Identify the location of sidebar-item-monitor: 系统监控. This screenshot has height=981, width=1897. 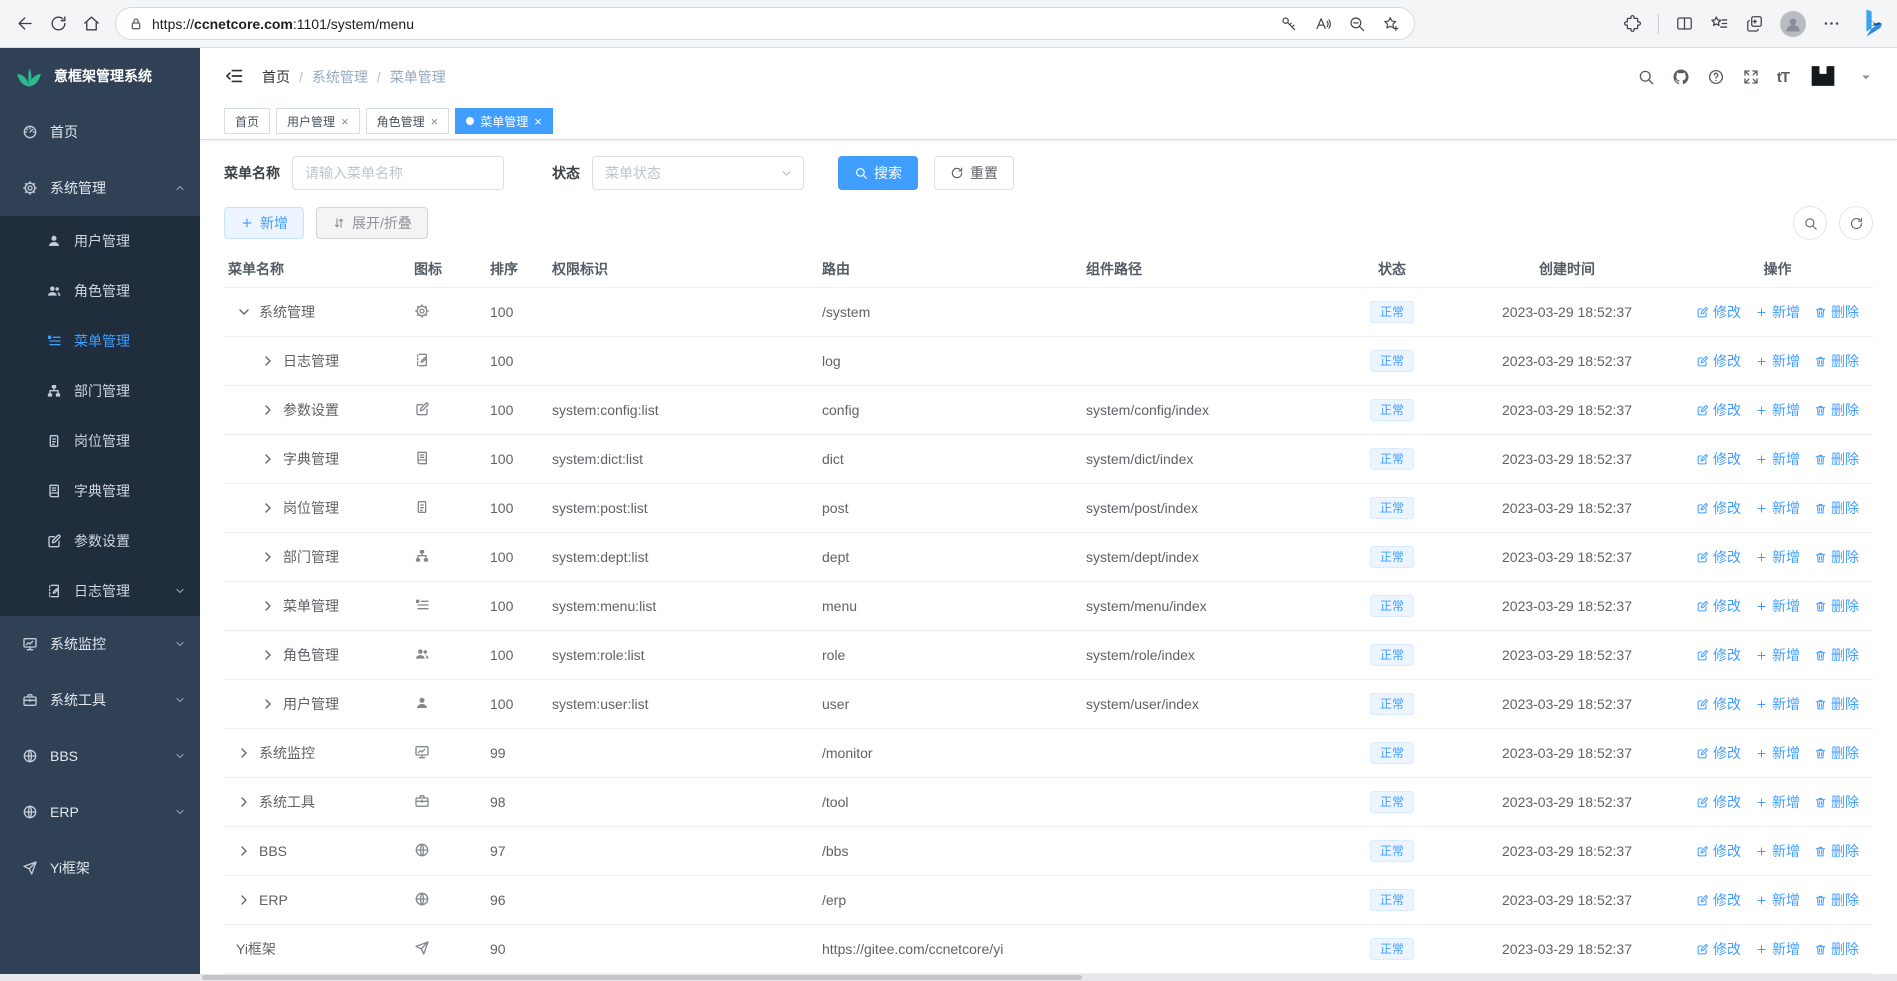
(100, 644).